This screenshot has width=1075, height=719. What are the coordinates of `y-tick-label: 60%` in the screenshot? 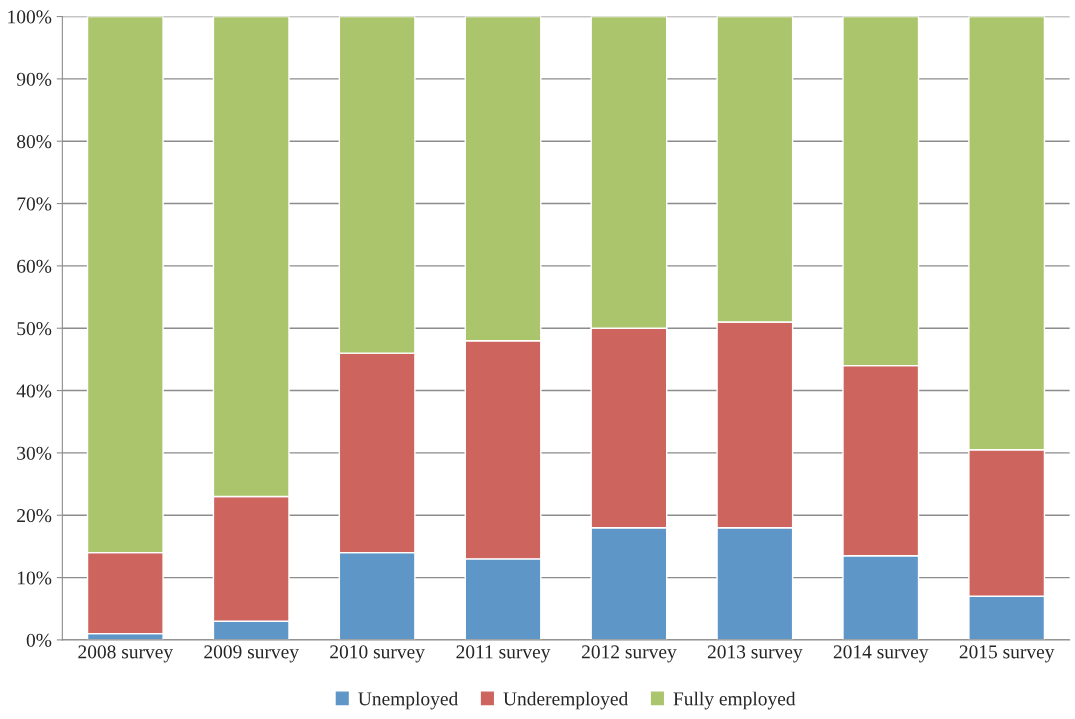 It's located at (34, 266).